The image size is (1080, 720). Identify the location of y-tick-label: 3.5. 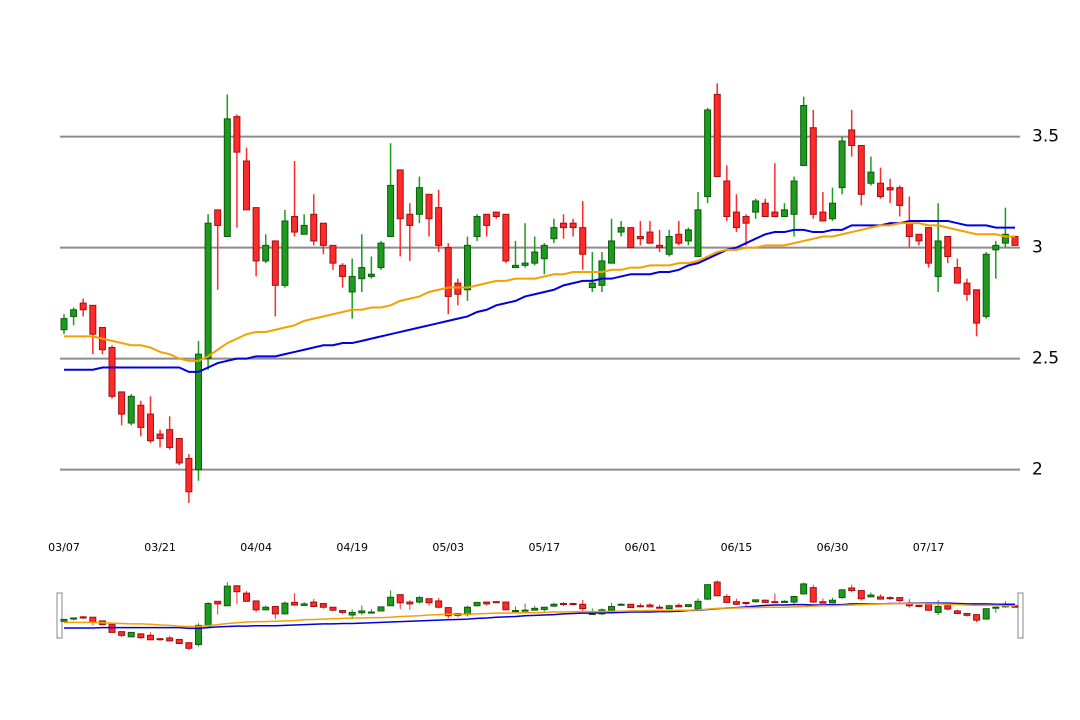
(1045, 137).